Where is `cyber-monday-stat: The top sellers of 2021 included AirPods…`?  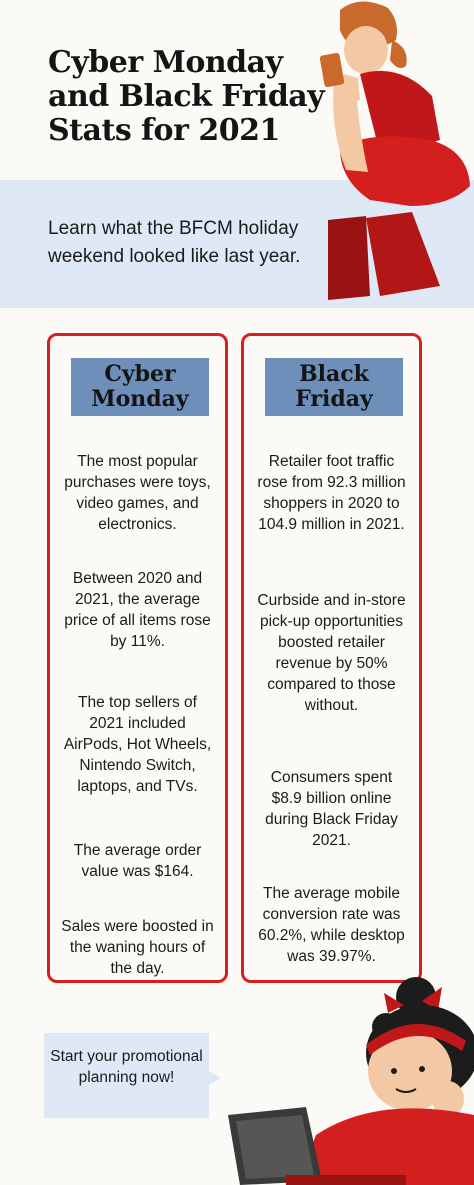 cyber-monday-stat: The top sellers of 2021 included AirPods… is located at coordinates (137, 744).